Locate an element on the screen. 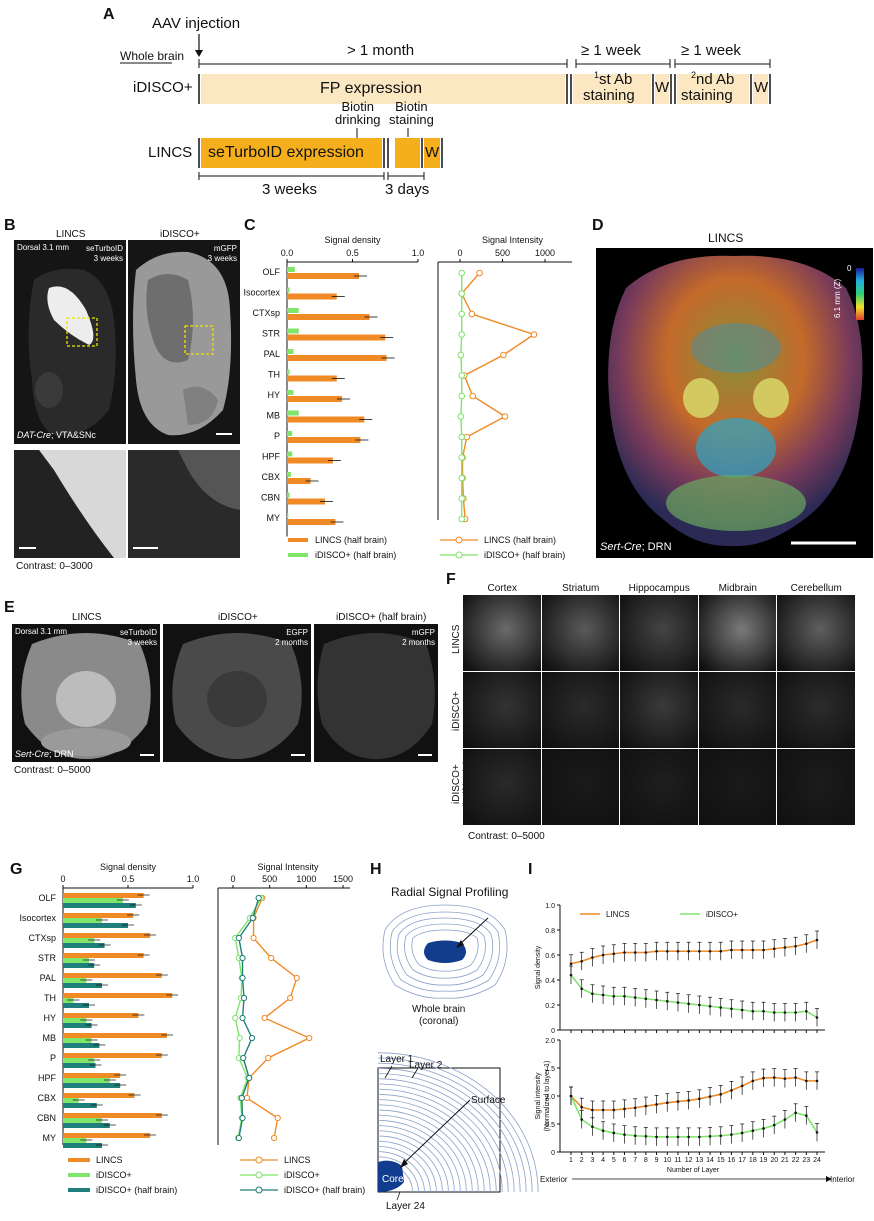 The height and width of the screenshot is (1221, 874). w2-label: W is located at coordinates (761, 87).